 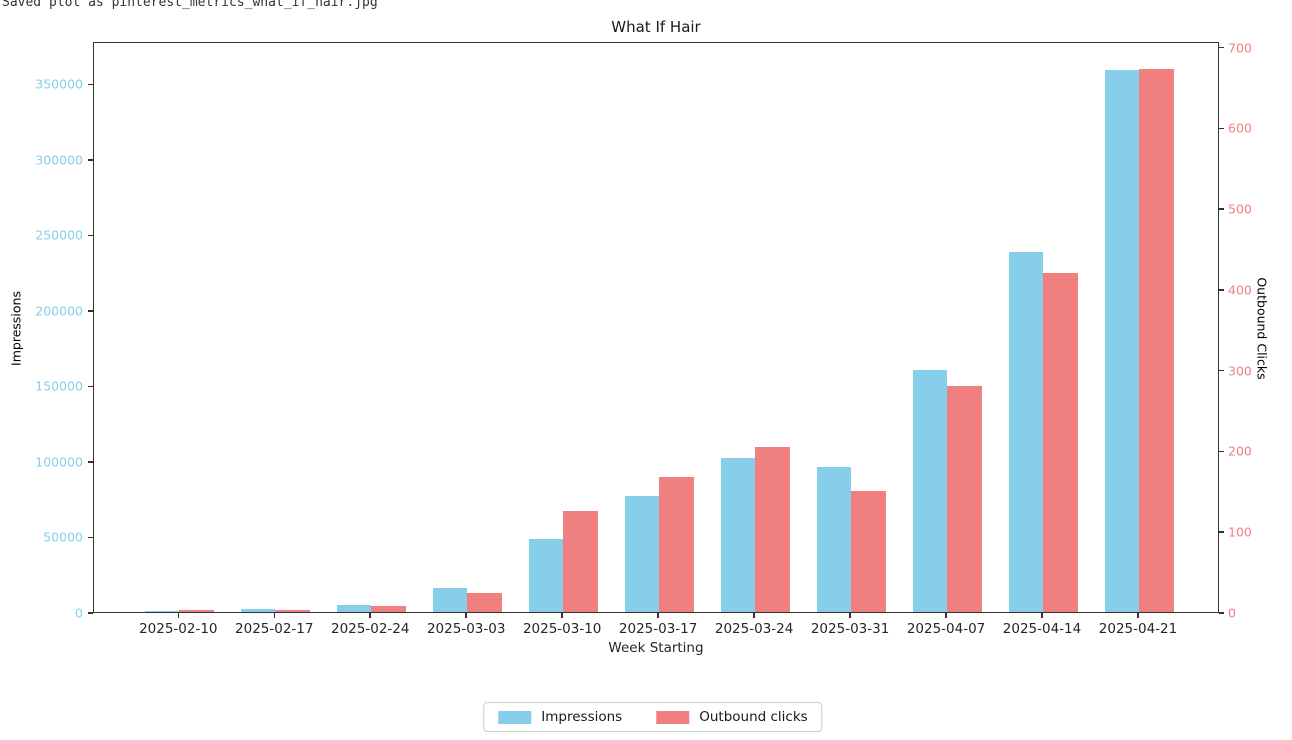 What do you see at coordinates (63, 537) in the screenshot?
I see `left-ytick-label: 50000` at bounding box center [63, 537].